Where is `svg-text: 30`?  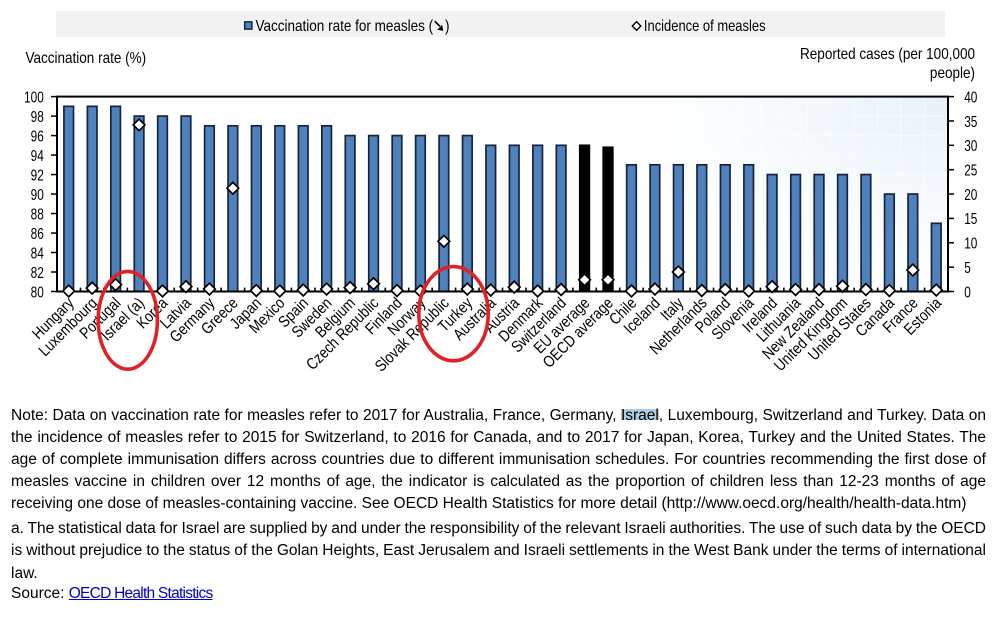
svg-text: 30 is located at coordinates (970, 145).